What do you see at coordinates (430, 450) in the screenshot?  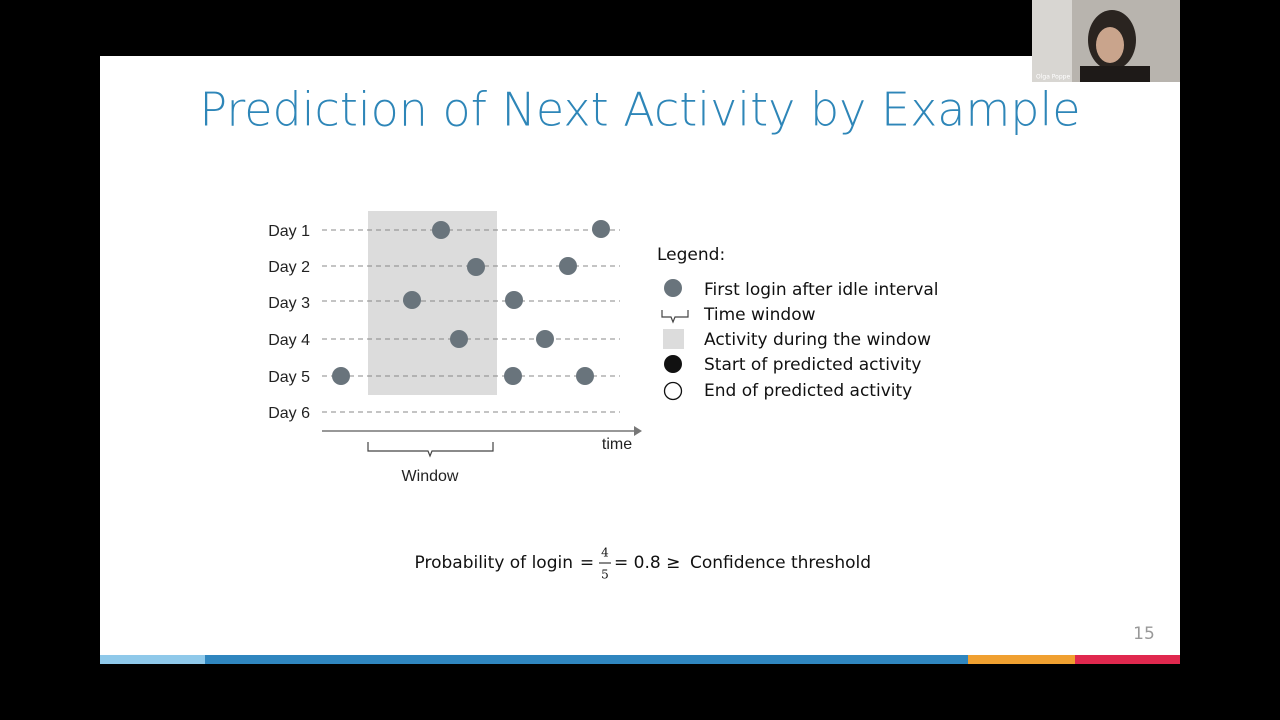 I see `window-bracket` at bounding box center [430, 450].